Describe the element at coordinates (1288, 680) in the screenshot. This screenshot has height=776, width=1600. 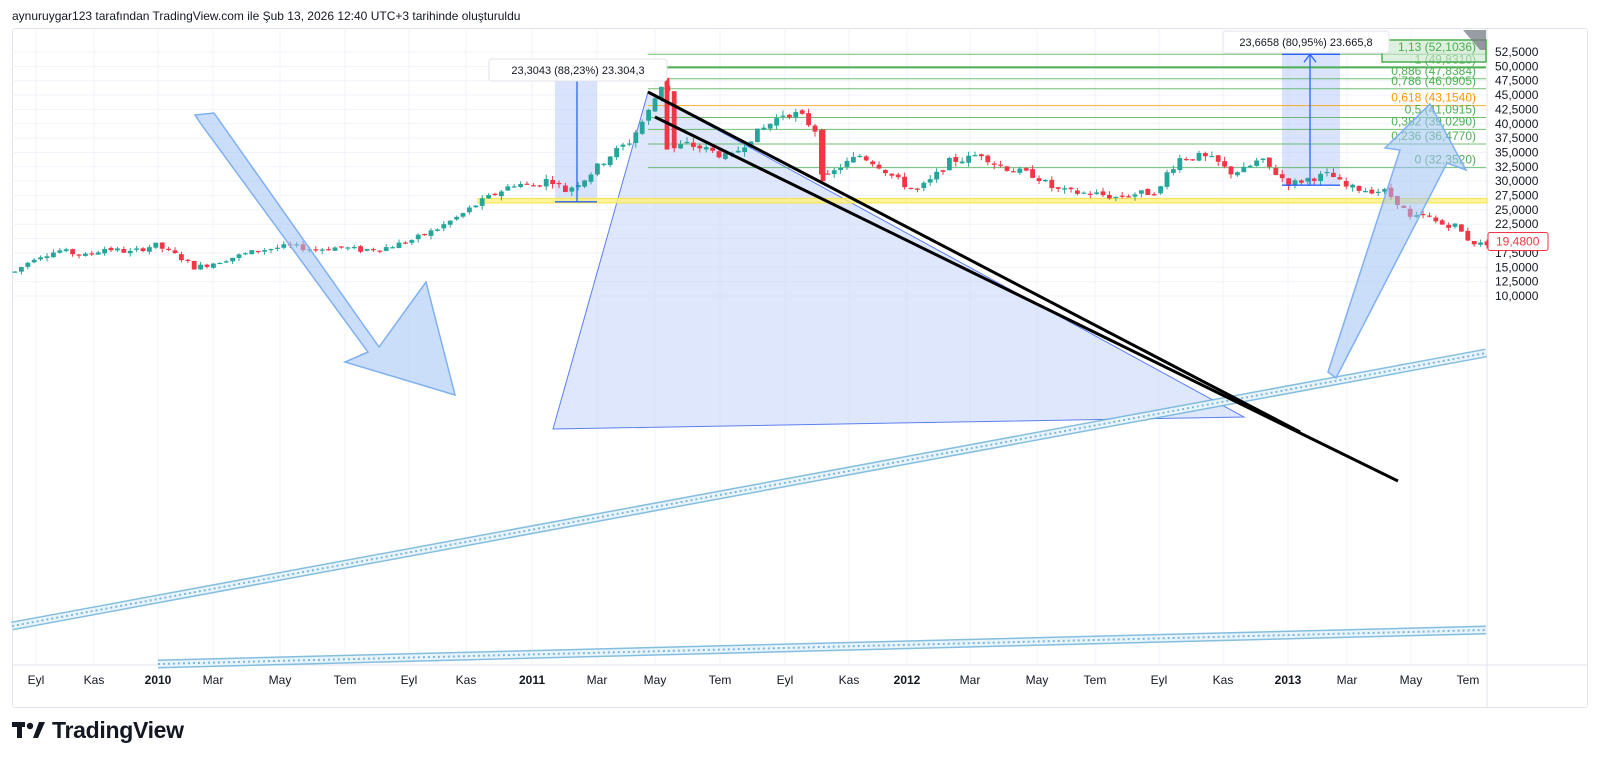
I see `time-axis-label: 2013` at that location.